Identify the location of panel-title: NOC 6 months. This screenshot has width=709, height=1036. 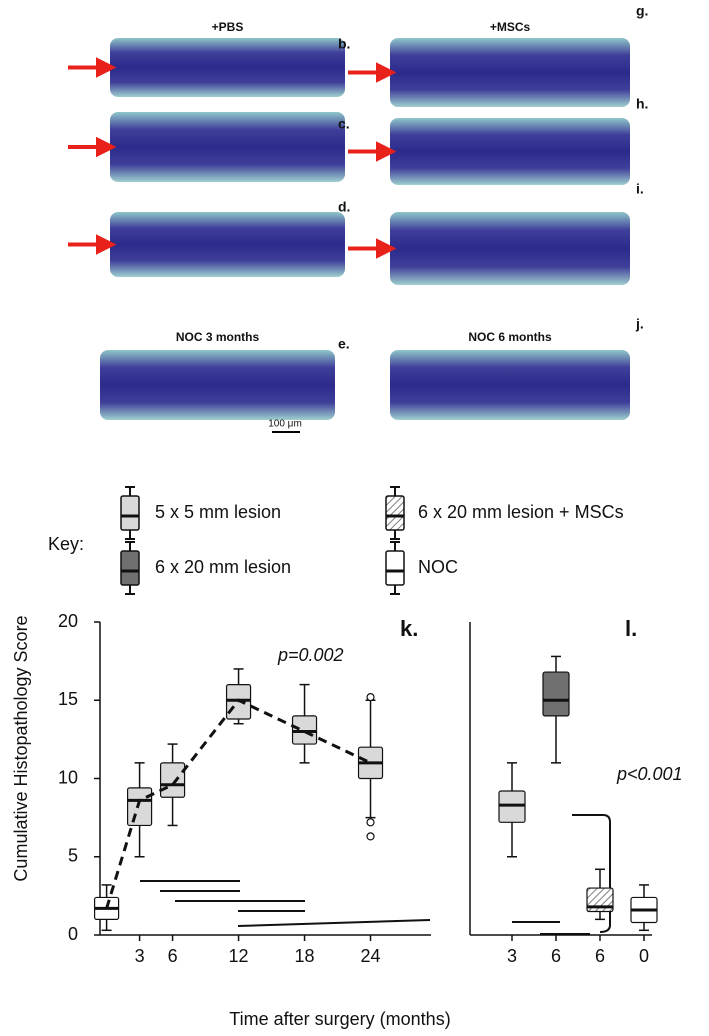
(510, 337).